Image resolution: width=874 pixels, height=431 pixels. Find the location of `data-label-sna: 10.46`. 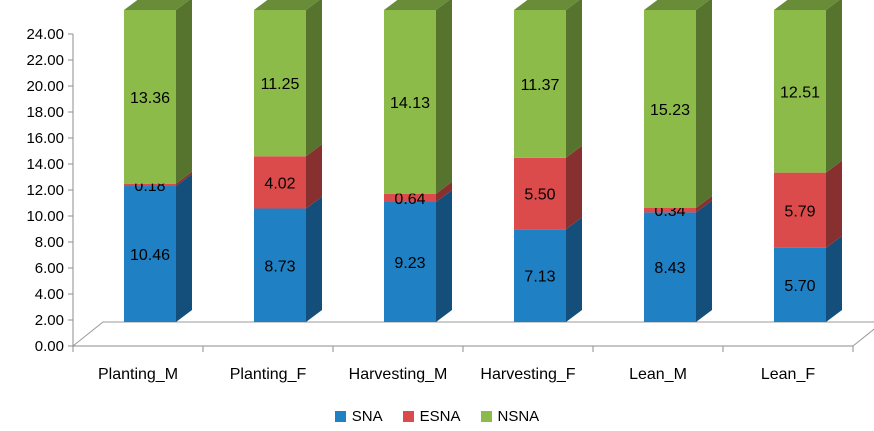

data-label-sna: 10.46 is located at coordinates (150, 255).